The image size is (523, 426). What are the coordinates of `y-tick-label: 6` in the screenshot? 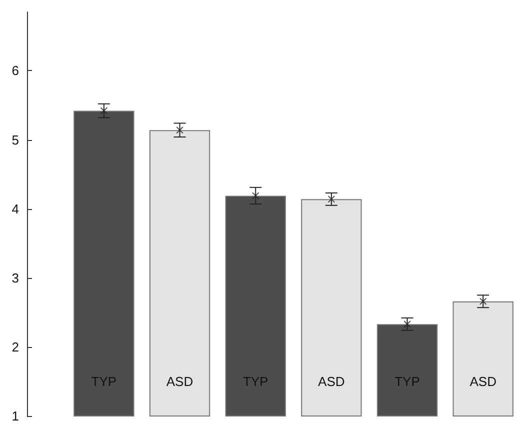 It's located at (15, 70).